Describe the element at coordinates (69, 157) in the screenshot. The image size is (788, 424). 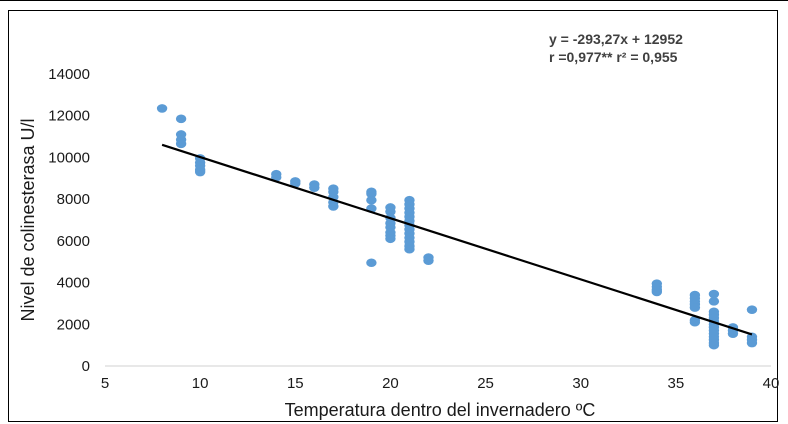
I see `y-tick-label-5: 10000` at that location.